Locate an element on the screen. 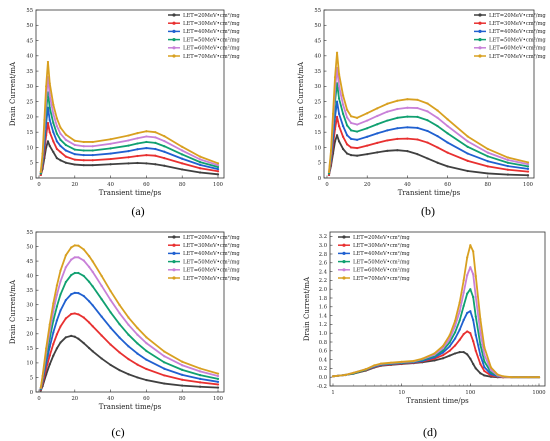  legend-label: LET=40MeV•cm²/mg is located at coordinates (211, 32).